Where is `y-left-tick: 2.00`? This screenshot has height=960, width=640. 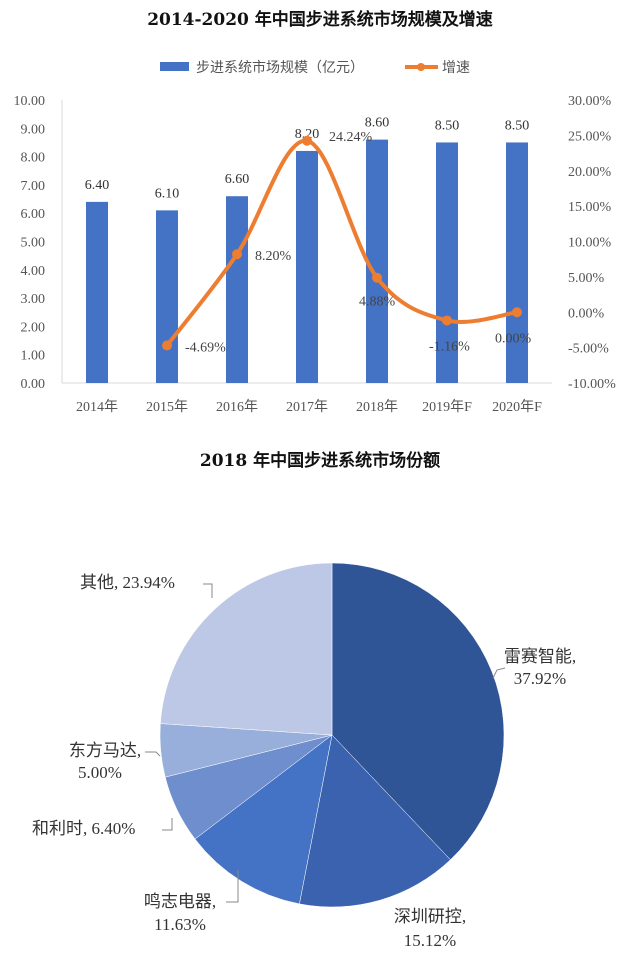 y-left-tick: 2.00 is located at coordinates (33, 327).